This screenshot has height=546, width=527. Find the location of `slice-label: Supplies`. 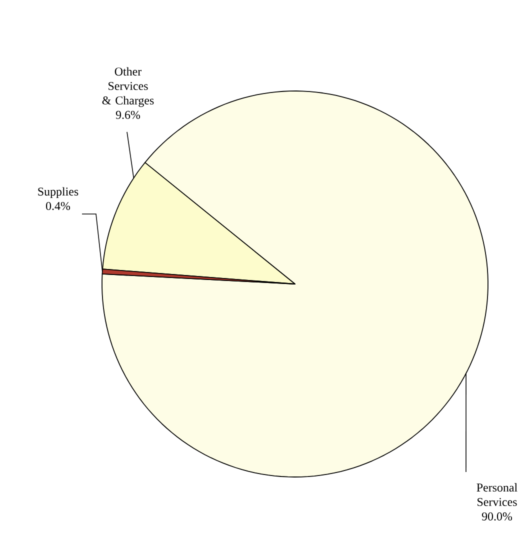

slice-label: Supplies is located at coordinates (58, 192).